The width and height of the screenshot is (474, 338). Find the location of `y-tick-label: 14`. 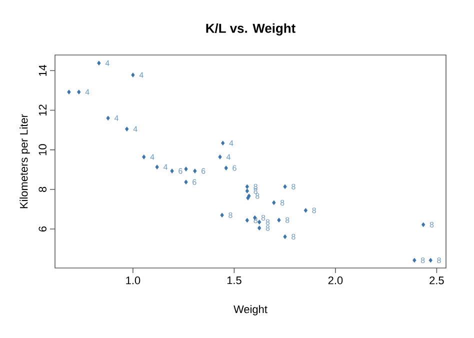

y-tick-label: 14 is located at coordinates (42, 70).